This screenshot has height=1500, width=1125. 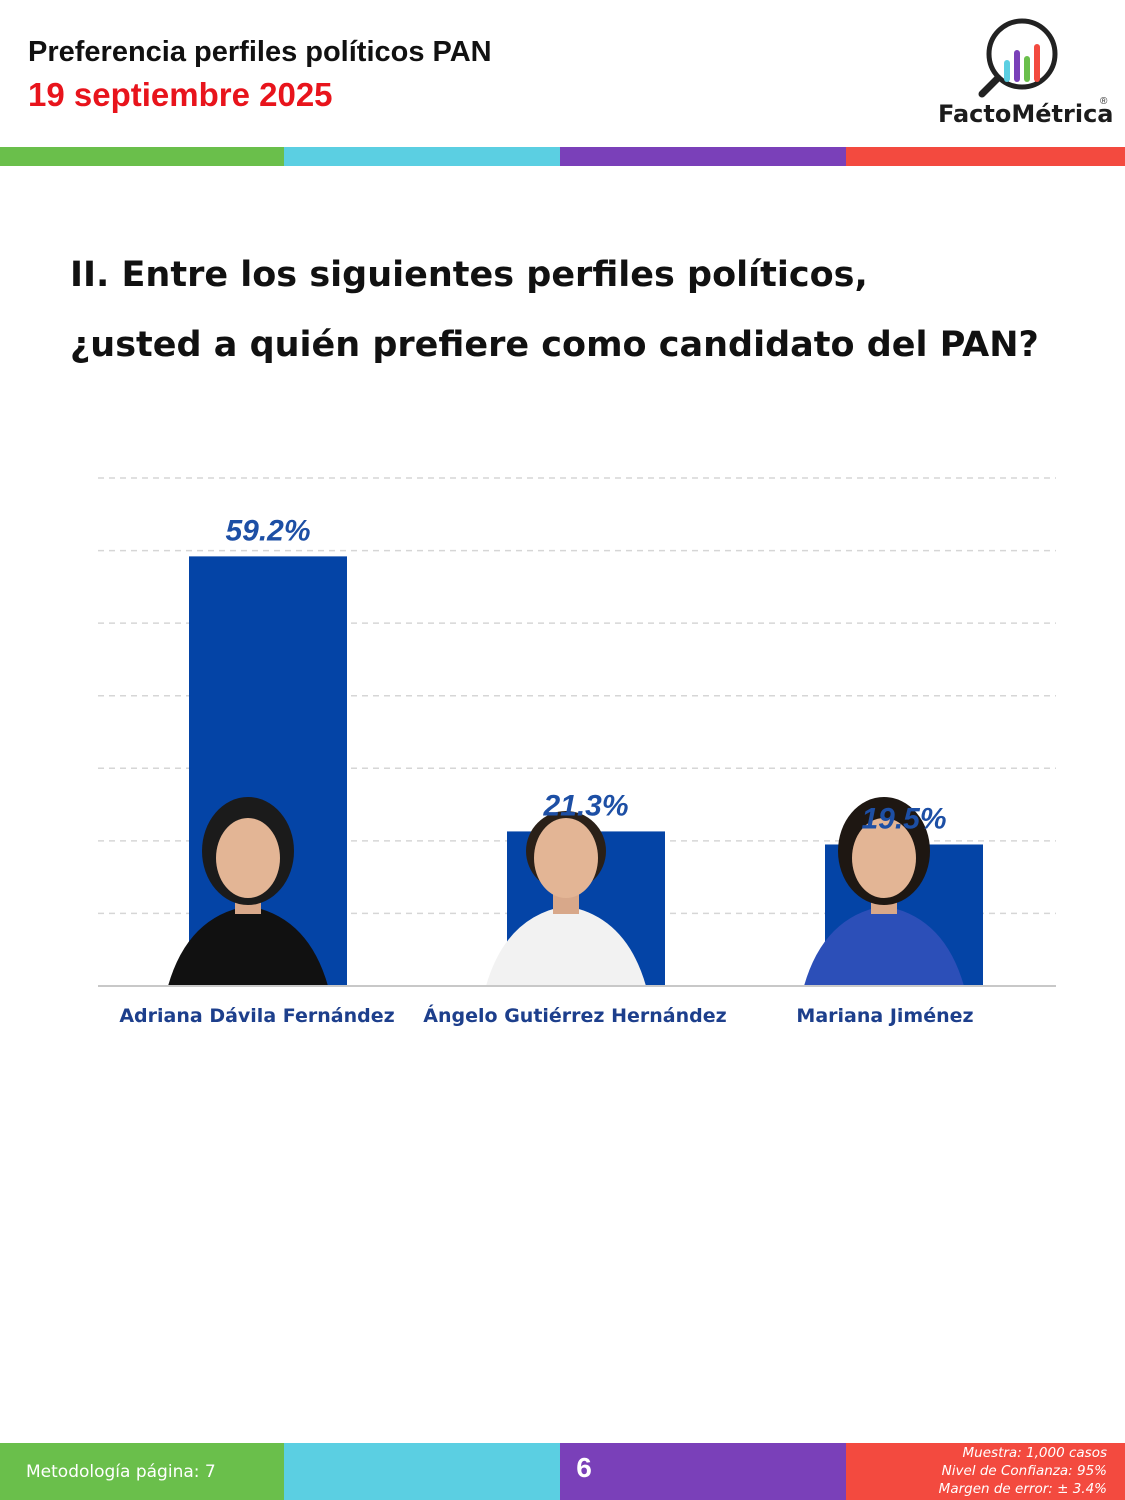 What do you see at coordinates (260, 52) in the screenshot?
I see `page-title: Preferencia perfiles políticos PAN` at bounding box center [260, 52].